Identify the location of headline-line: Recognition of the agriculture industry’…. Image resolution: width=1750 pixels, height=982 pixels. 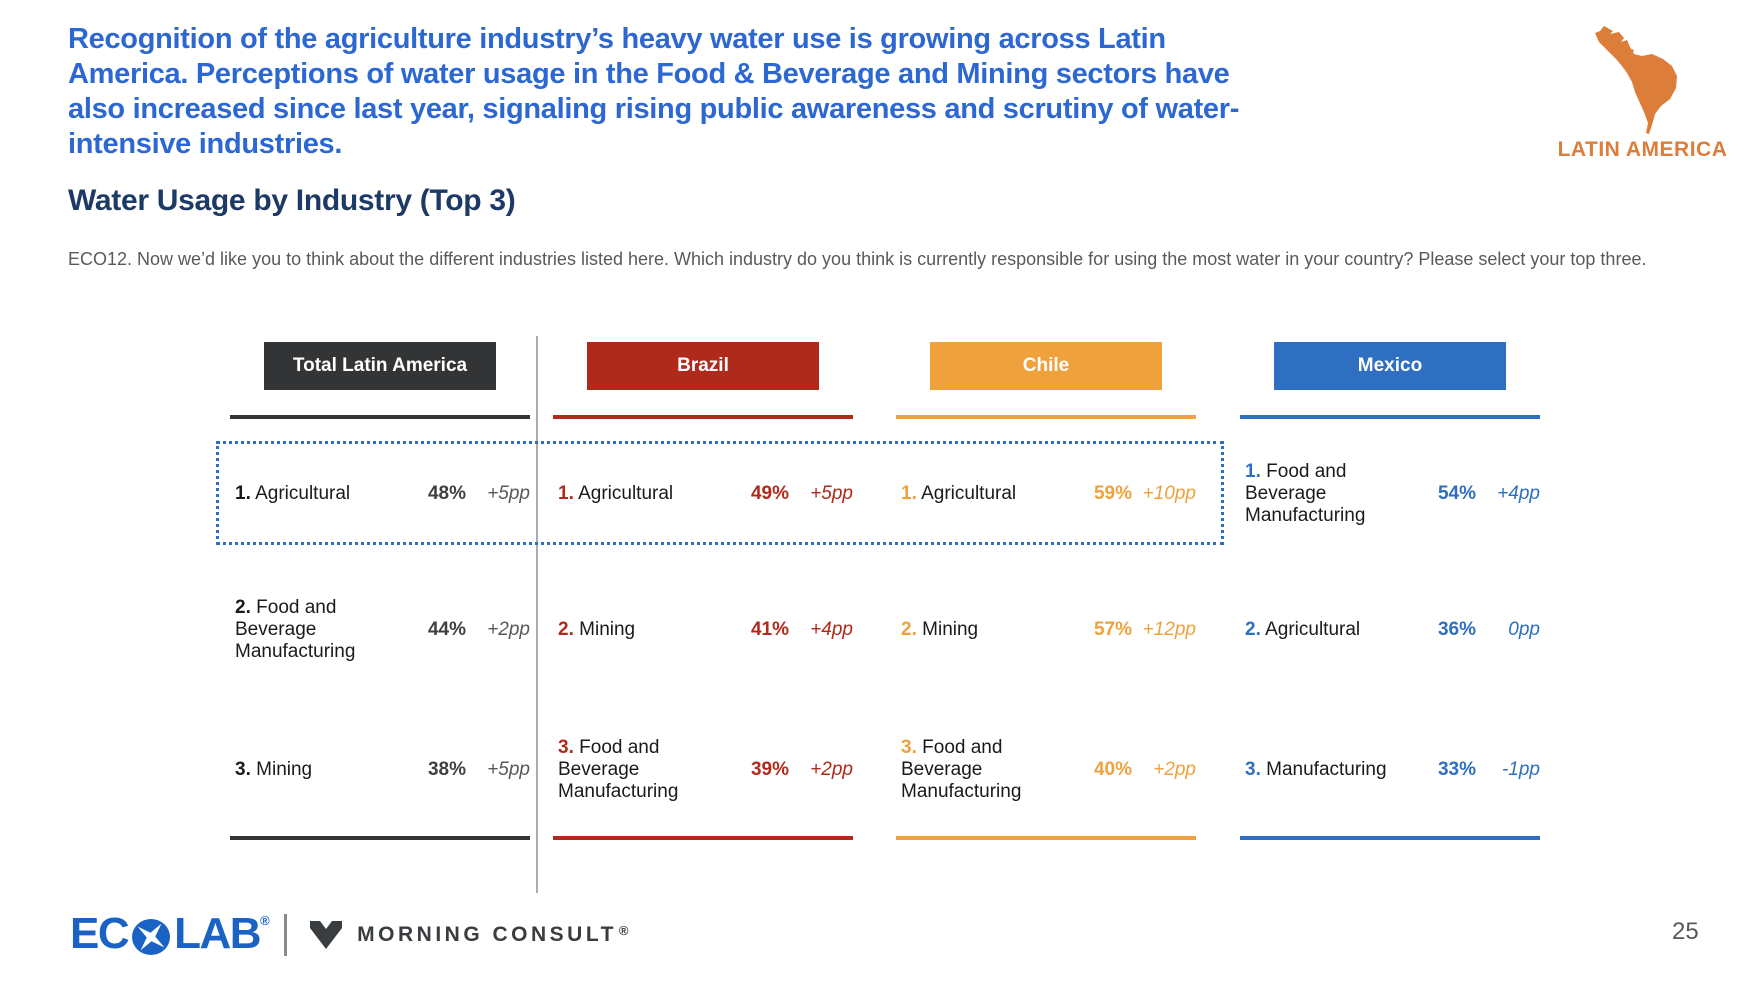
(617, 39).